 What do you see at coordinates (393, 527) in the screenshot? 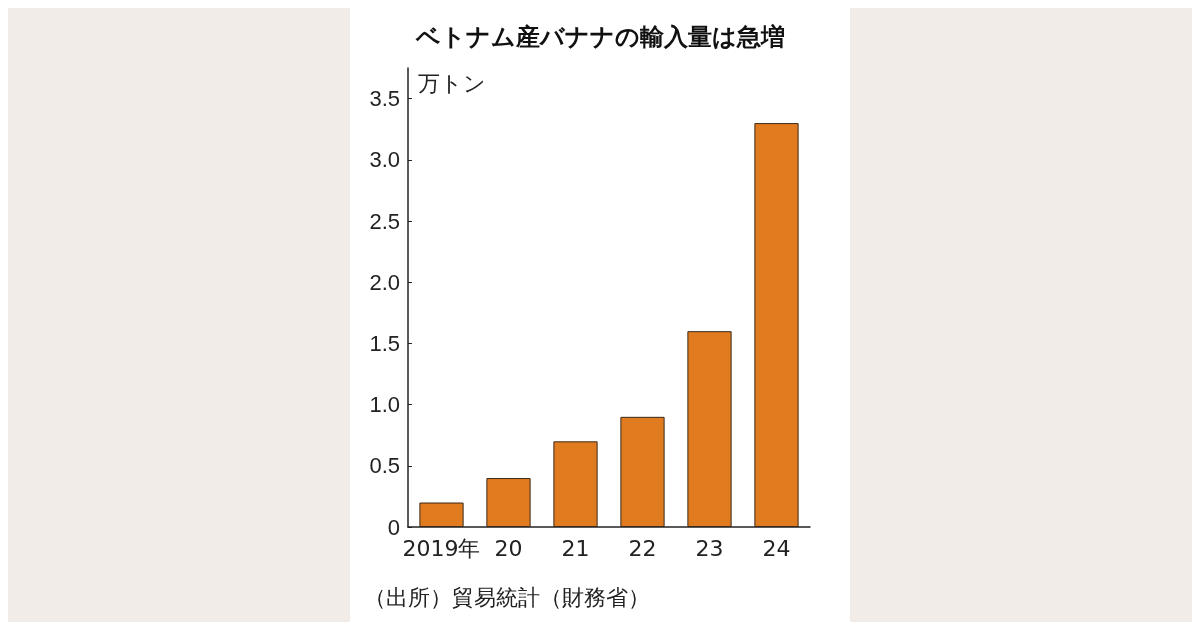
I see `y-tick-label: 0` at bounding box center [393, 527].